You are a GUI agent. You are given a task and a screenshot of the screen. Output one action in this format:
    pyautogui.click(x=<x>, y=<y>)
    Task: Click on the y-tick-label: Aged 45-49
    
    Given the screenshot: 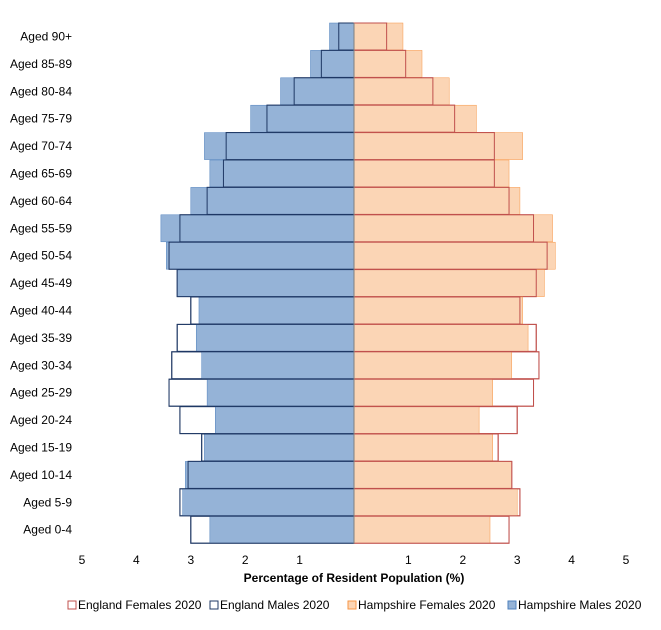 What is the action you would take?
    pyautogui.click(x=41, y=283)
    